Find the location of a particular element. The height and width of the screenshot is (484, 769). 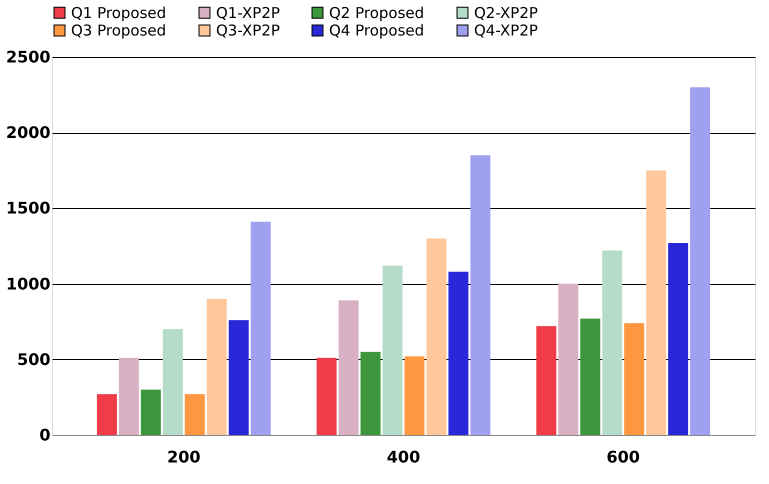

y-tick-label: 2000 is located at coordinates (28, 132).